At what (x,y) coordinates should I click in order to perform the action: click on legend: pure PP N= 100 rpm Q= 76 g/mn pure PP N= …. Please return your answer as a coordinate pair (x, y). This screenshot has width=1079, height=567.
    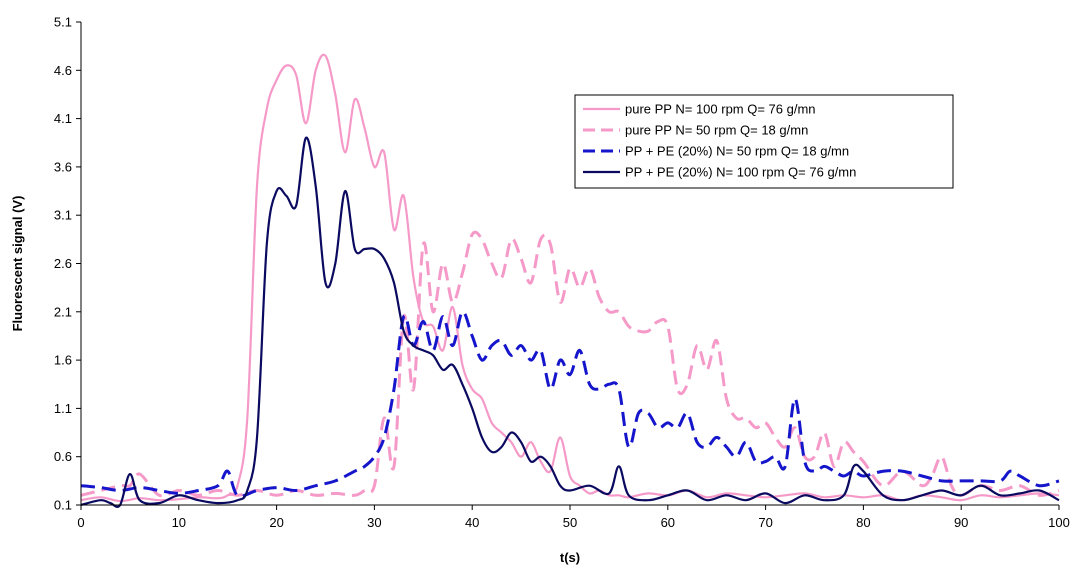
    Looking at the image, I should click on (764, 141).